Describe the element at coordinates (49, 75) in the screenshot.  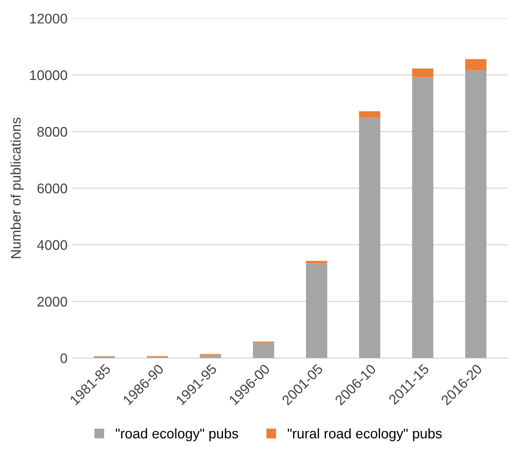
I see `y-tick-label: 10000` at that location.